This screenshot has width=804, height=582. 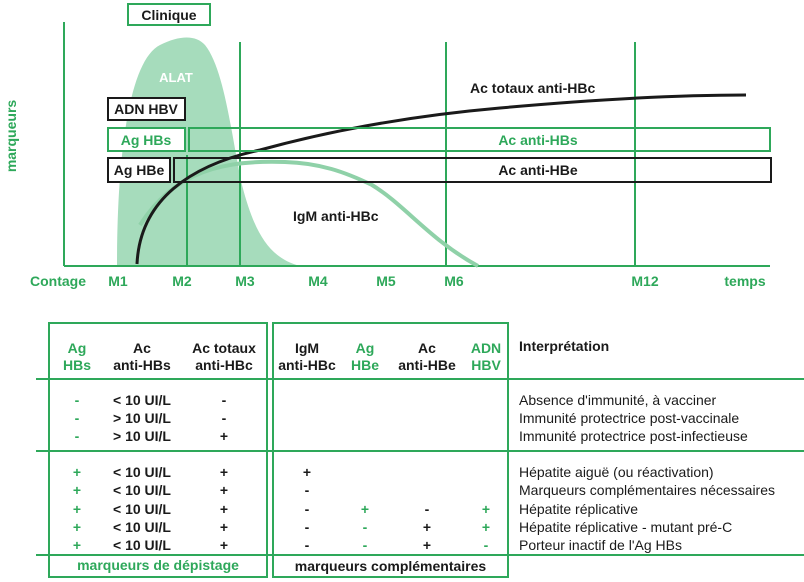 I want to click on ag-hbe-box, so click(x=139, y=170).